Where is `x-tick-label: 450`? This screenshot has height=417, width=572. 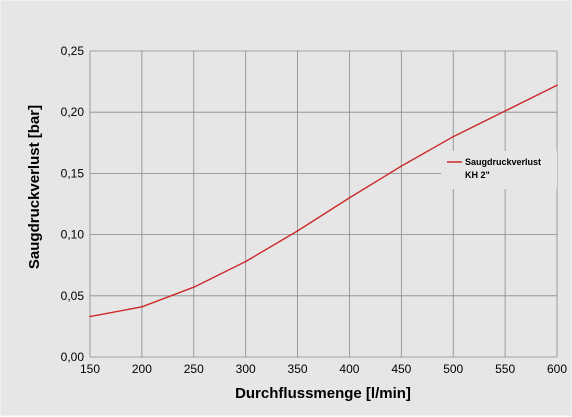 x-tick-label: 450 is located at coordinates (401, 369).